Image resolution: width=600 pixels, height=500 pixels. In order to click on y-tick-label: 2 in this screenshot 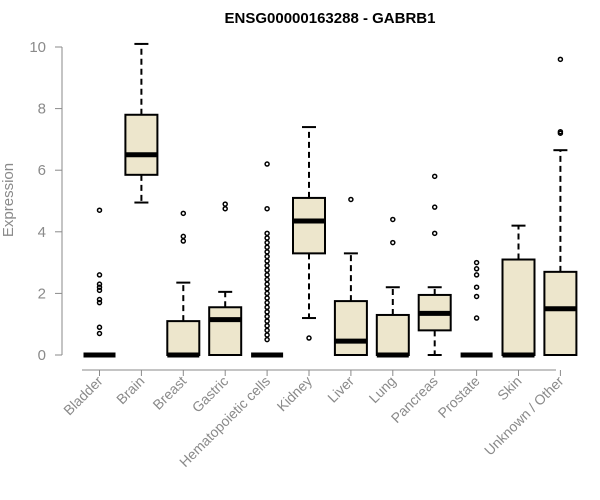, I will do `click(42, 293)`.